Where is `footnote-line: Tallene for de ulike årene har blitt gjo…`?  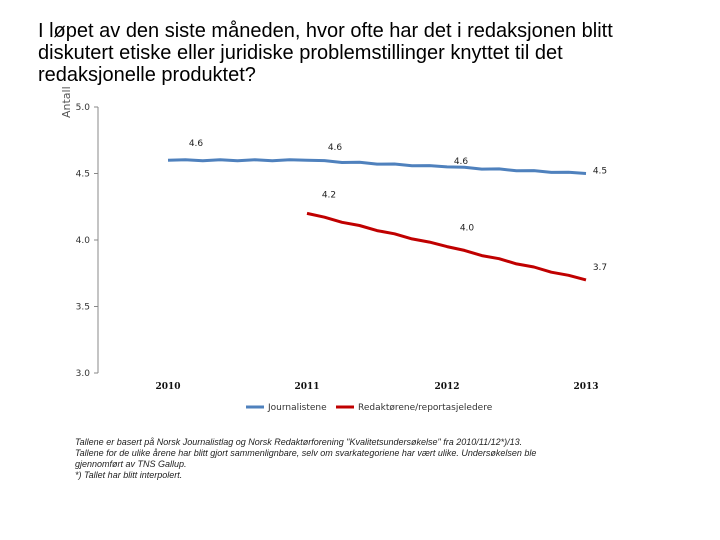
footnote-line: Tallene for de ulike årene har blitt gjo… is located at coordinates (306, 453).